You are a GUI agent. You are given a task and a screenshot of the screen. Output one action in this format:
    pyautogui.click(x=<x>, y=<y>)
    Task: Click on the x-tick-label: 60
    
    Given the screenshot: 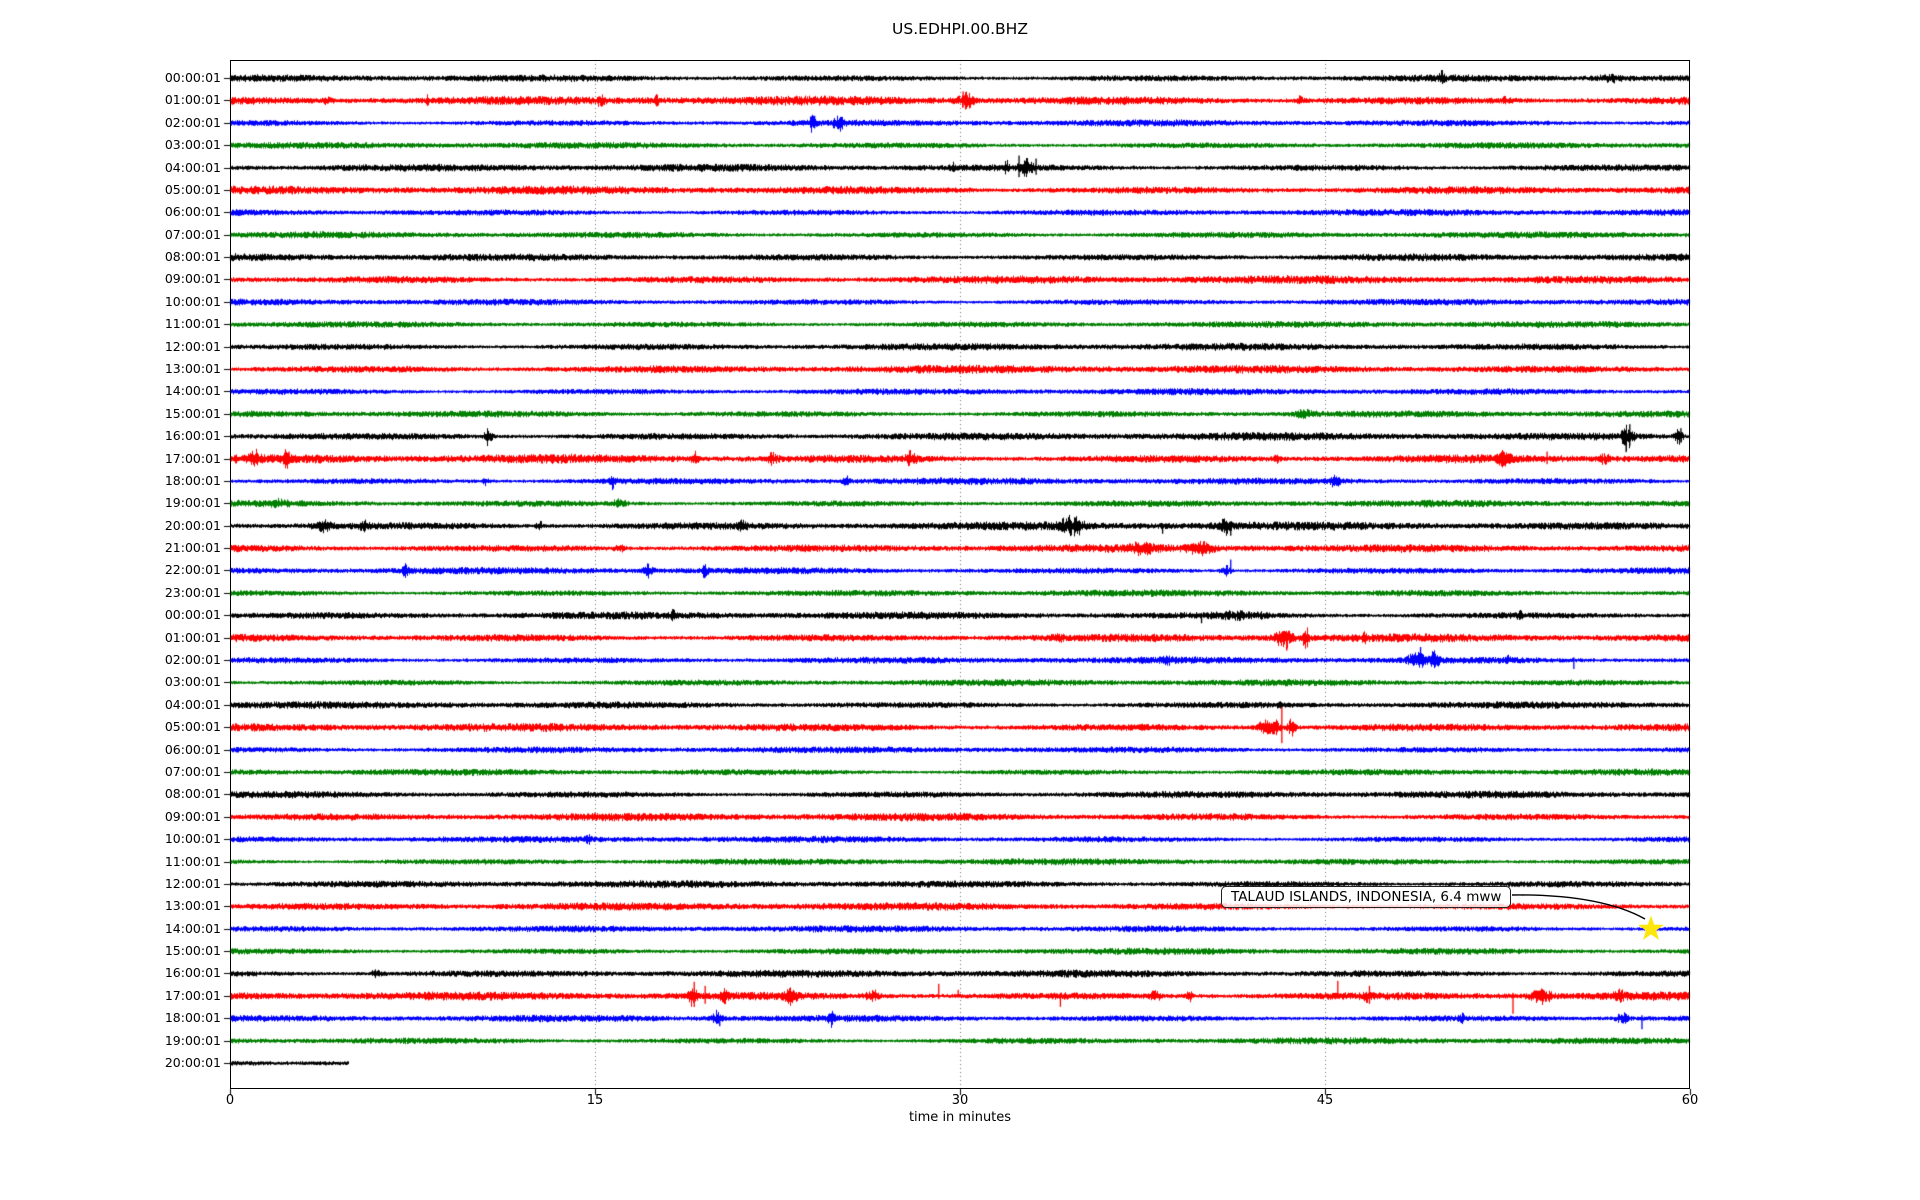 What is the action you would take?
    pyautogui.click(x=1690, y=1100)
    